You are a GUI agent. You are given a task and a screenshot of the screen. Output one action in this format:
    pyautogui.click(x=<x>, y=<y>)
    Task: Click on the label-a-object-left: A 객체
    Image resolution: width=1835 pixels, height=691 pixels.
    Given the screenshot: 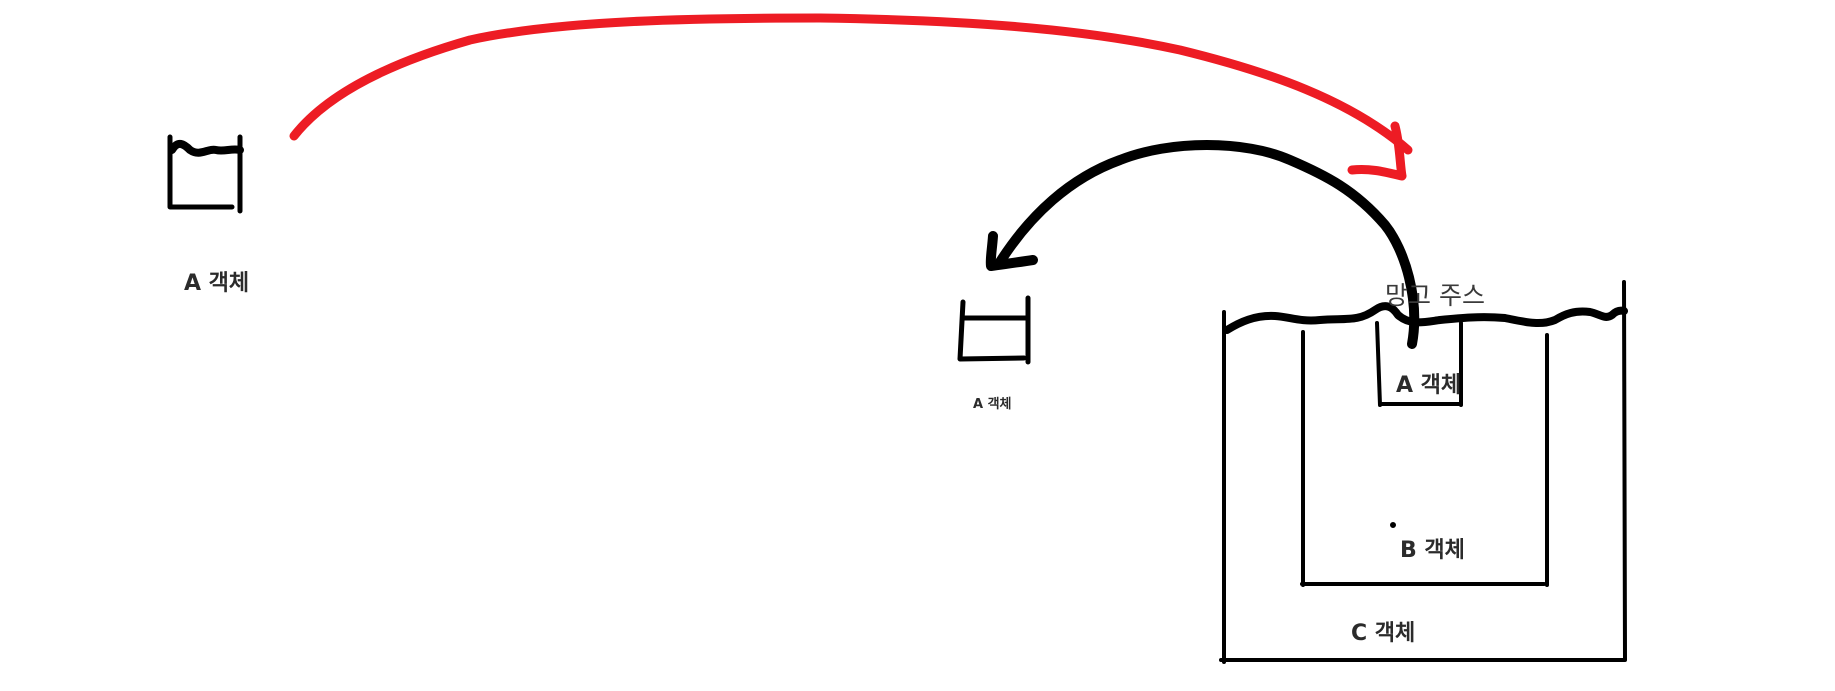 What is the action you would take?
    pyautogui.click(x=216, y=283)
    